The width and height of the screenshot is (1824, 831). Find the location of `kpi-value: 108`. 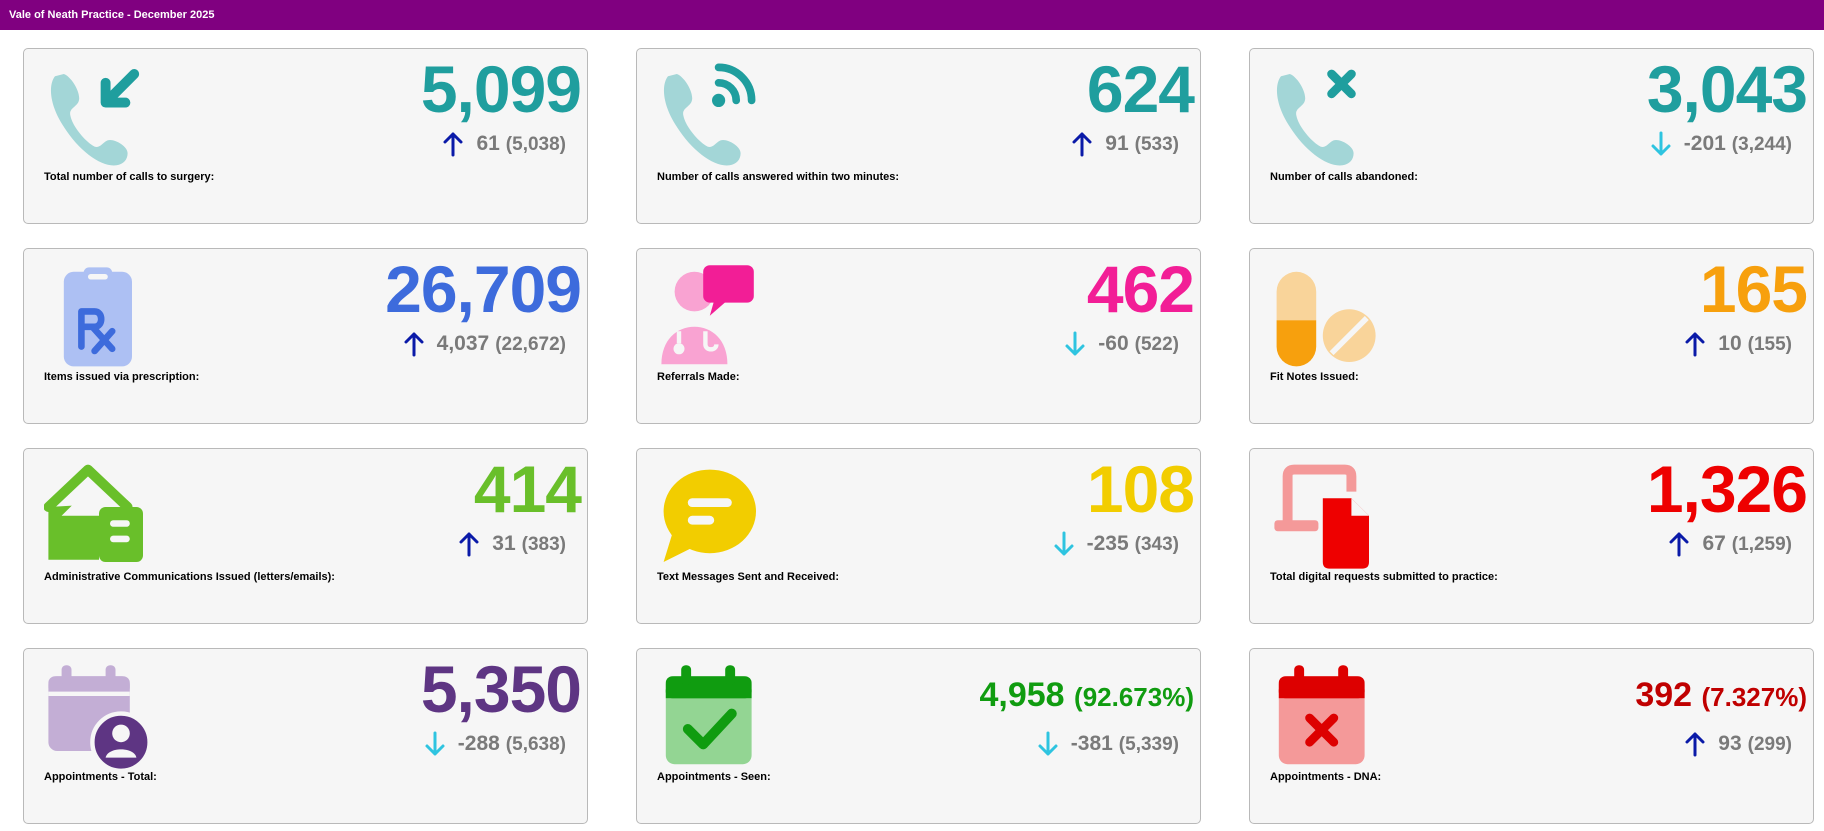

kpi-value: 108 is located at coordinates (1140, 489).